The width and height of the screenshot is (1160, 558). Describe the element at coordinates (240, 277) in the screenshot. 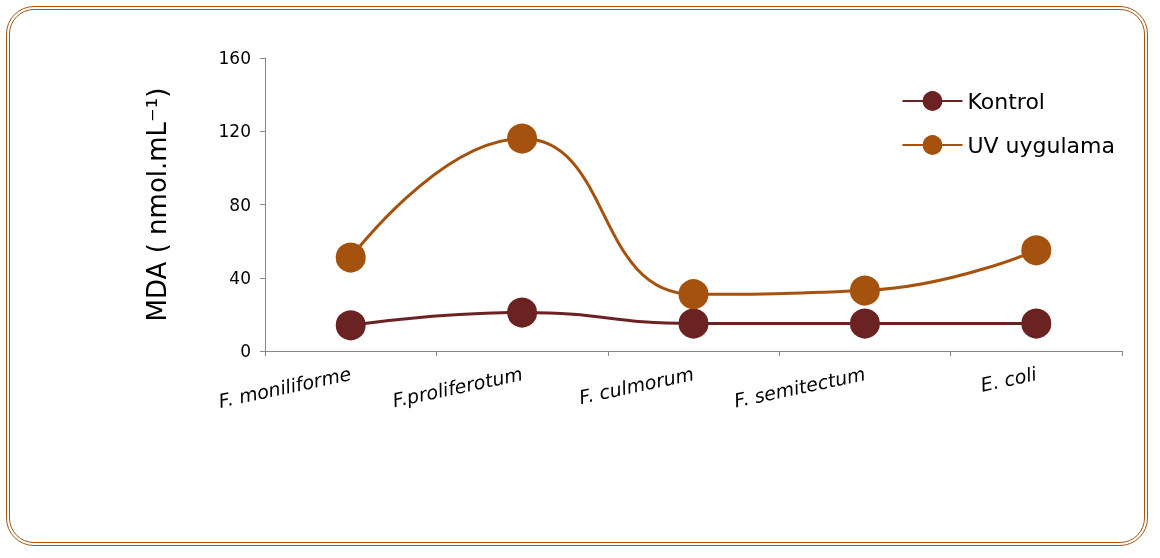

I see `y-tick-label: 40` at that location.